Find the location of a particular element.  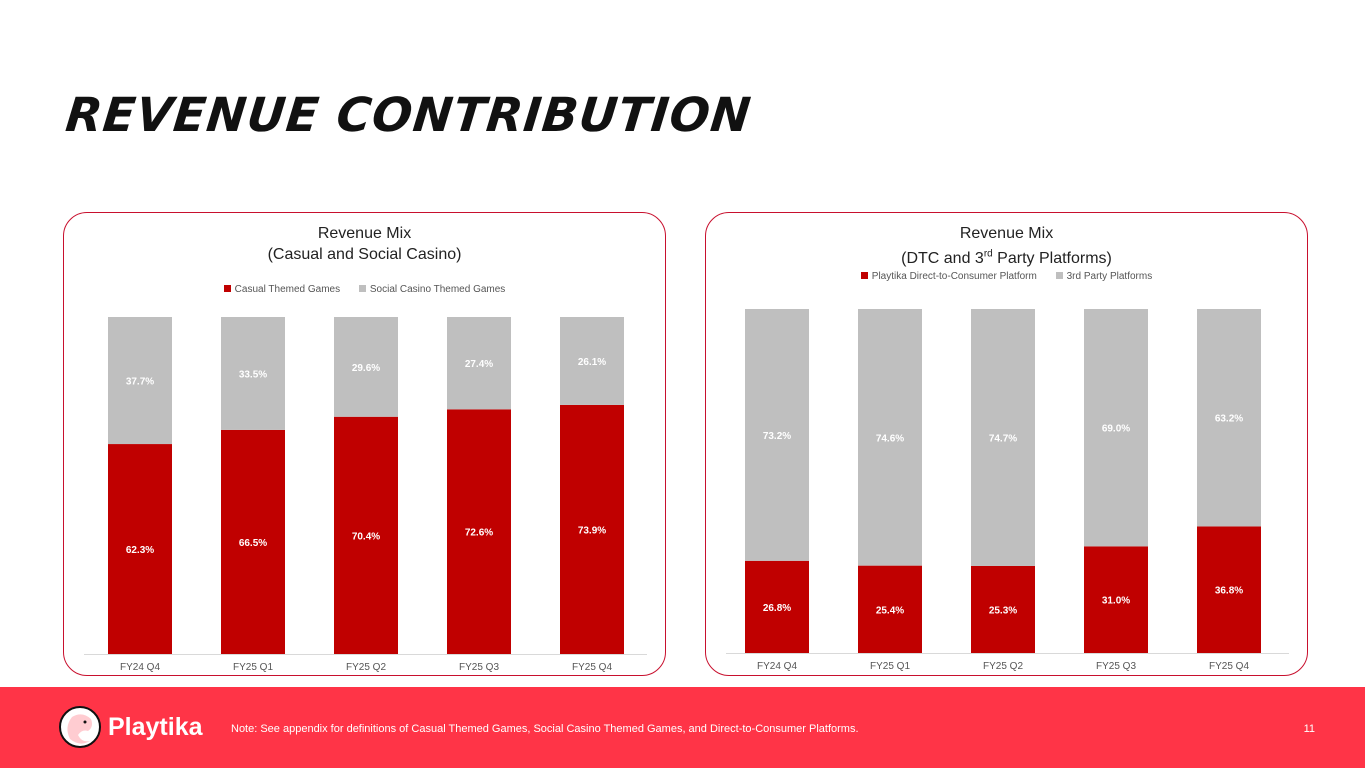

data-label: 31.0% is located at coordinates (1116, 601).